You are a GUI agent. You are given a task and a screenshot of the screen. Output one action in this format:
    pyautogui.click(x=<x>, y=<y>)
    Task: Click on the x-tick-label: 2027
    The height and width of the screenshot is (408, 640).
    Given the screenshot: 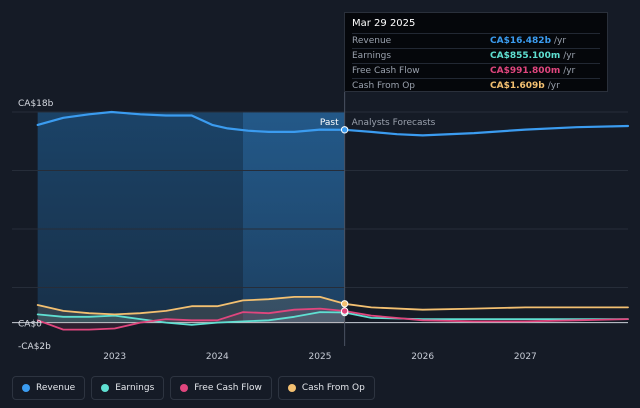 What is the action you would take?
    pyautogui.click(x=525, y=357)
    